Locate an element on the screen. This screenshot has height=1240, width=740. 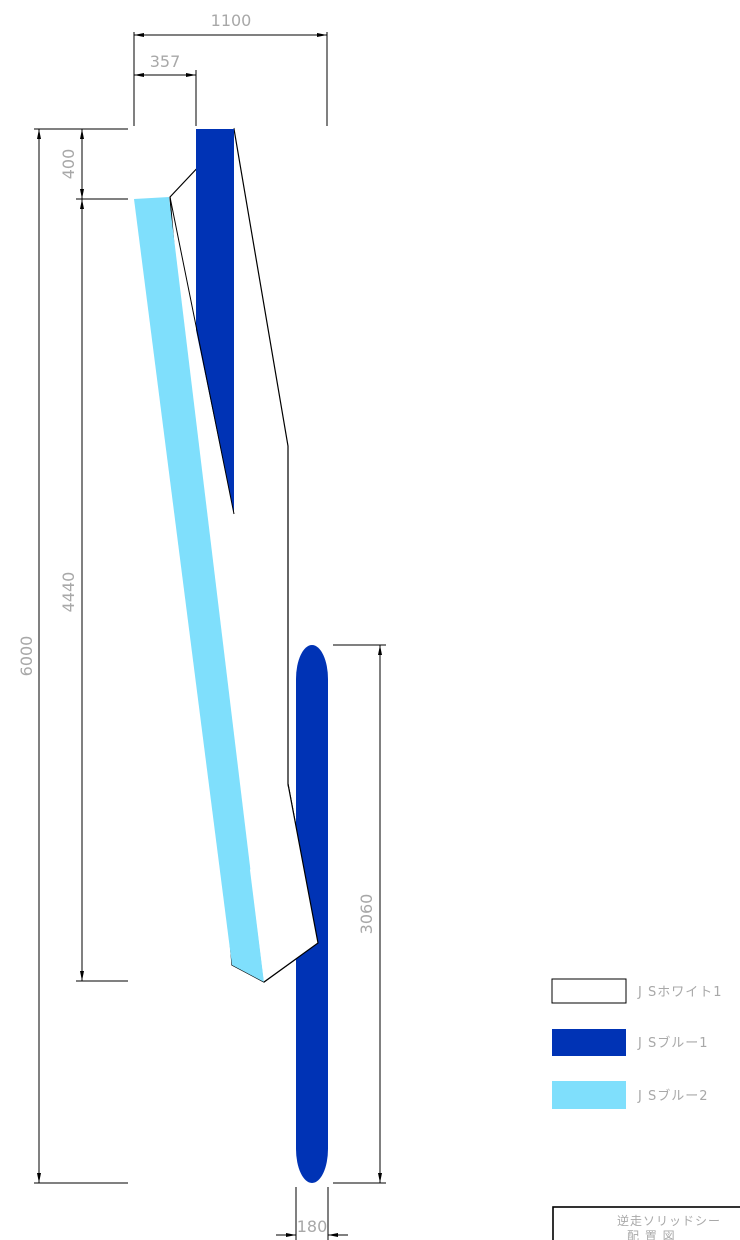
dim-lower-blue-width: 180 is located at coordinates (312, 1226).